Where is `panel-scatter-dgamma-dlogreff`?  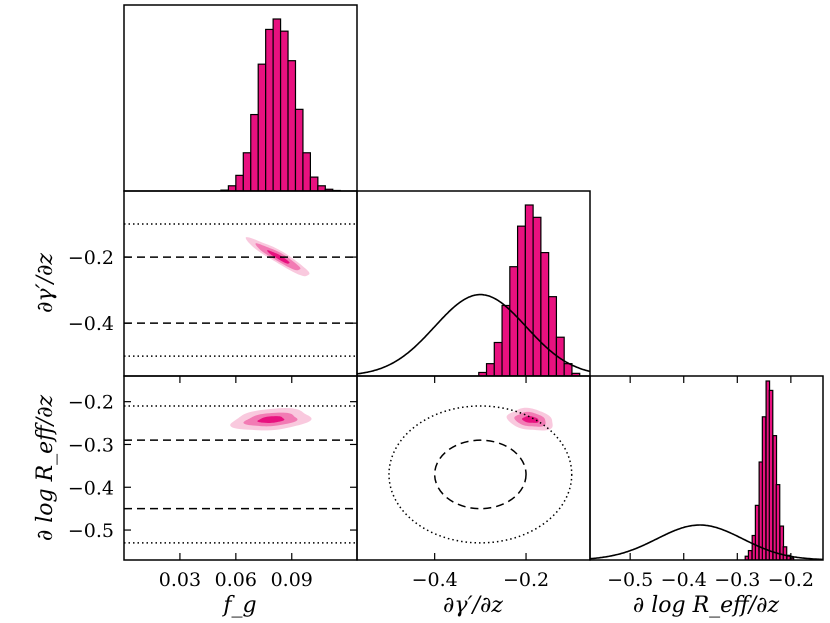 panel-scatter-dgamma-dlogreff is located at coordinates (480, 474).